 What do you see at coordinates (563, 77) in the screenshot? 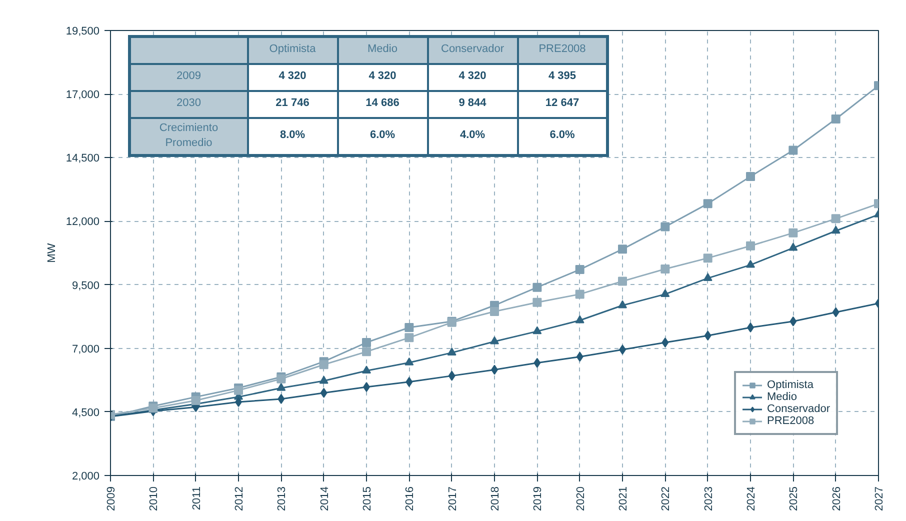
I see `annotation: 4 395` at bounding box center [563, 77].